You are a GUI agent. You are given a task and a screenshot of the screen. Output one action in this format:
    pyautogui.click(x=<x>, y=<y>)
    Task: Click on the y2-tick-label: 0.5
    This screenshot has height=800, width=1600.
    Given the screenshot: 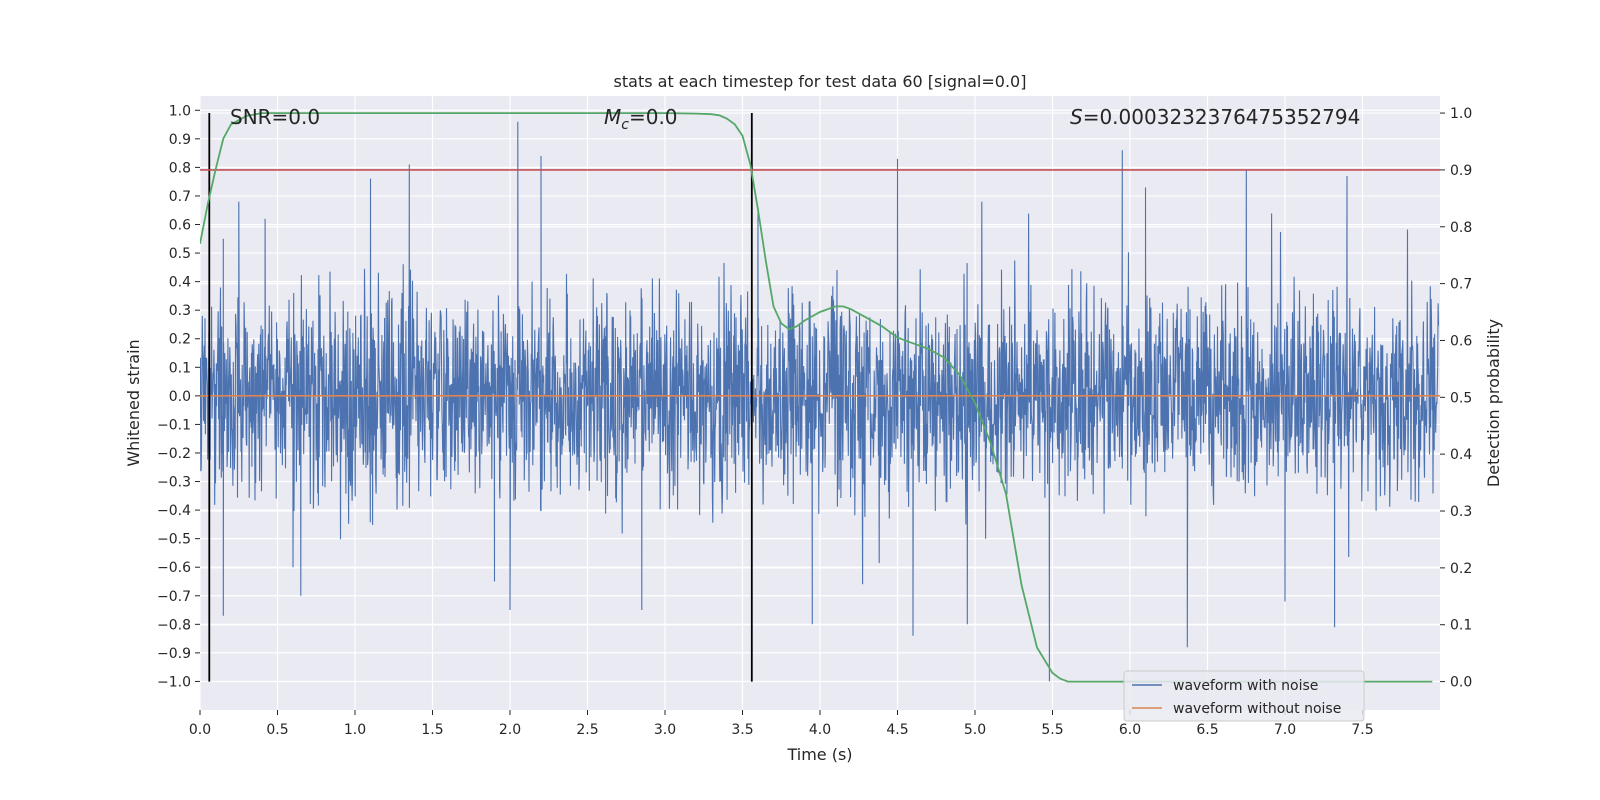 What is the action you would take?
    pyautogui.click(x=1461, y=398)
    